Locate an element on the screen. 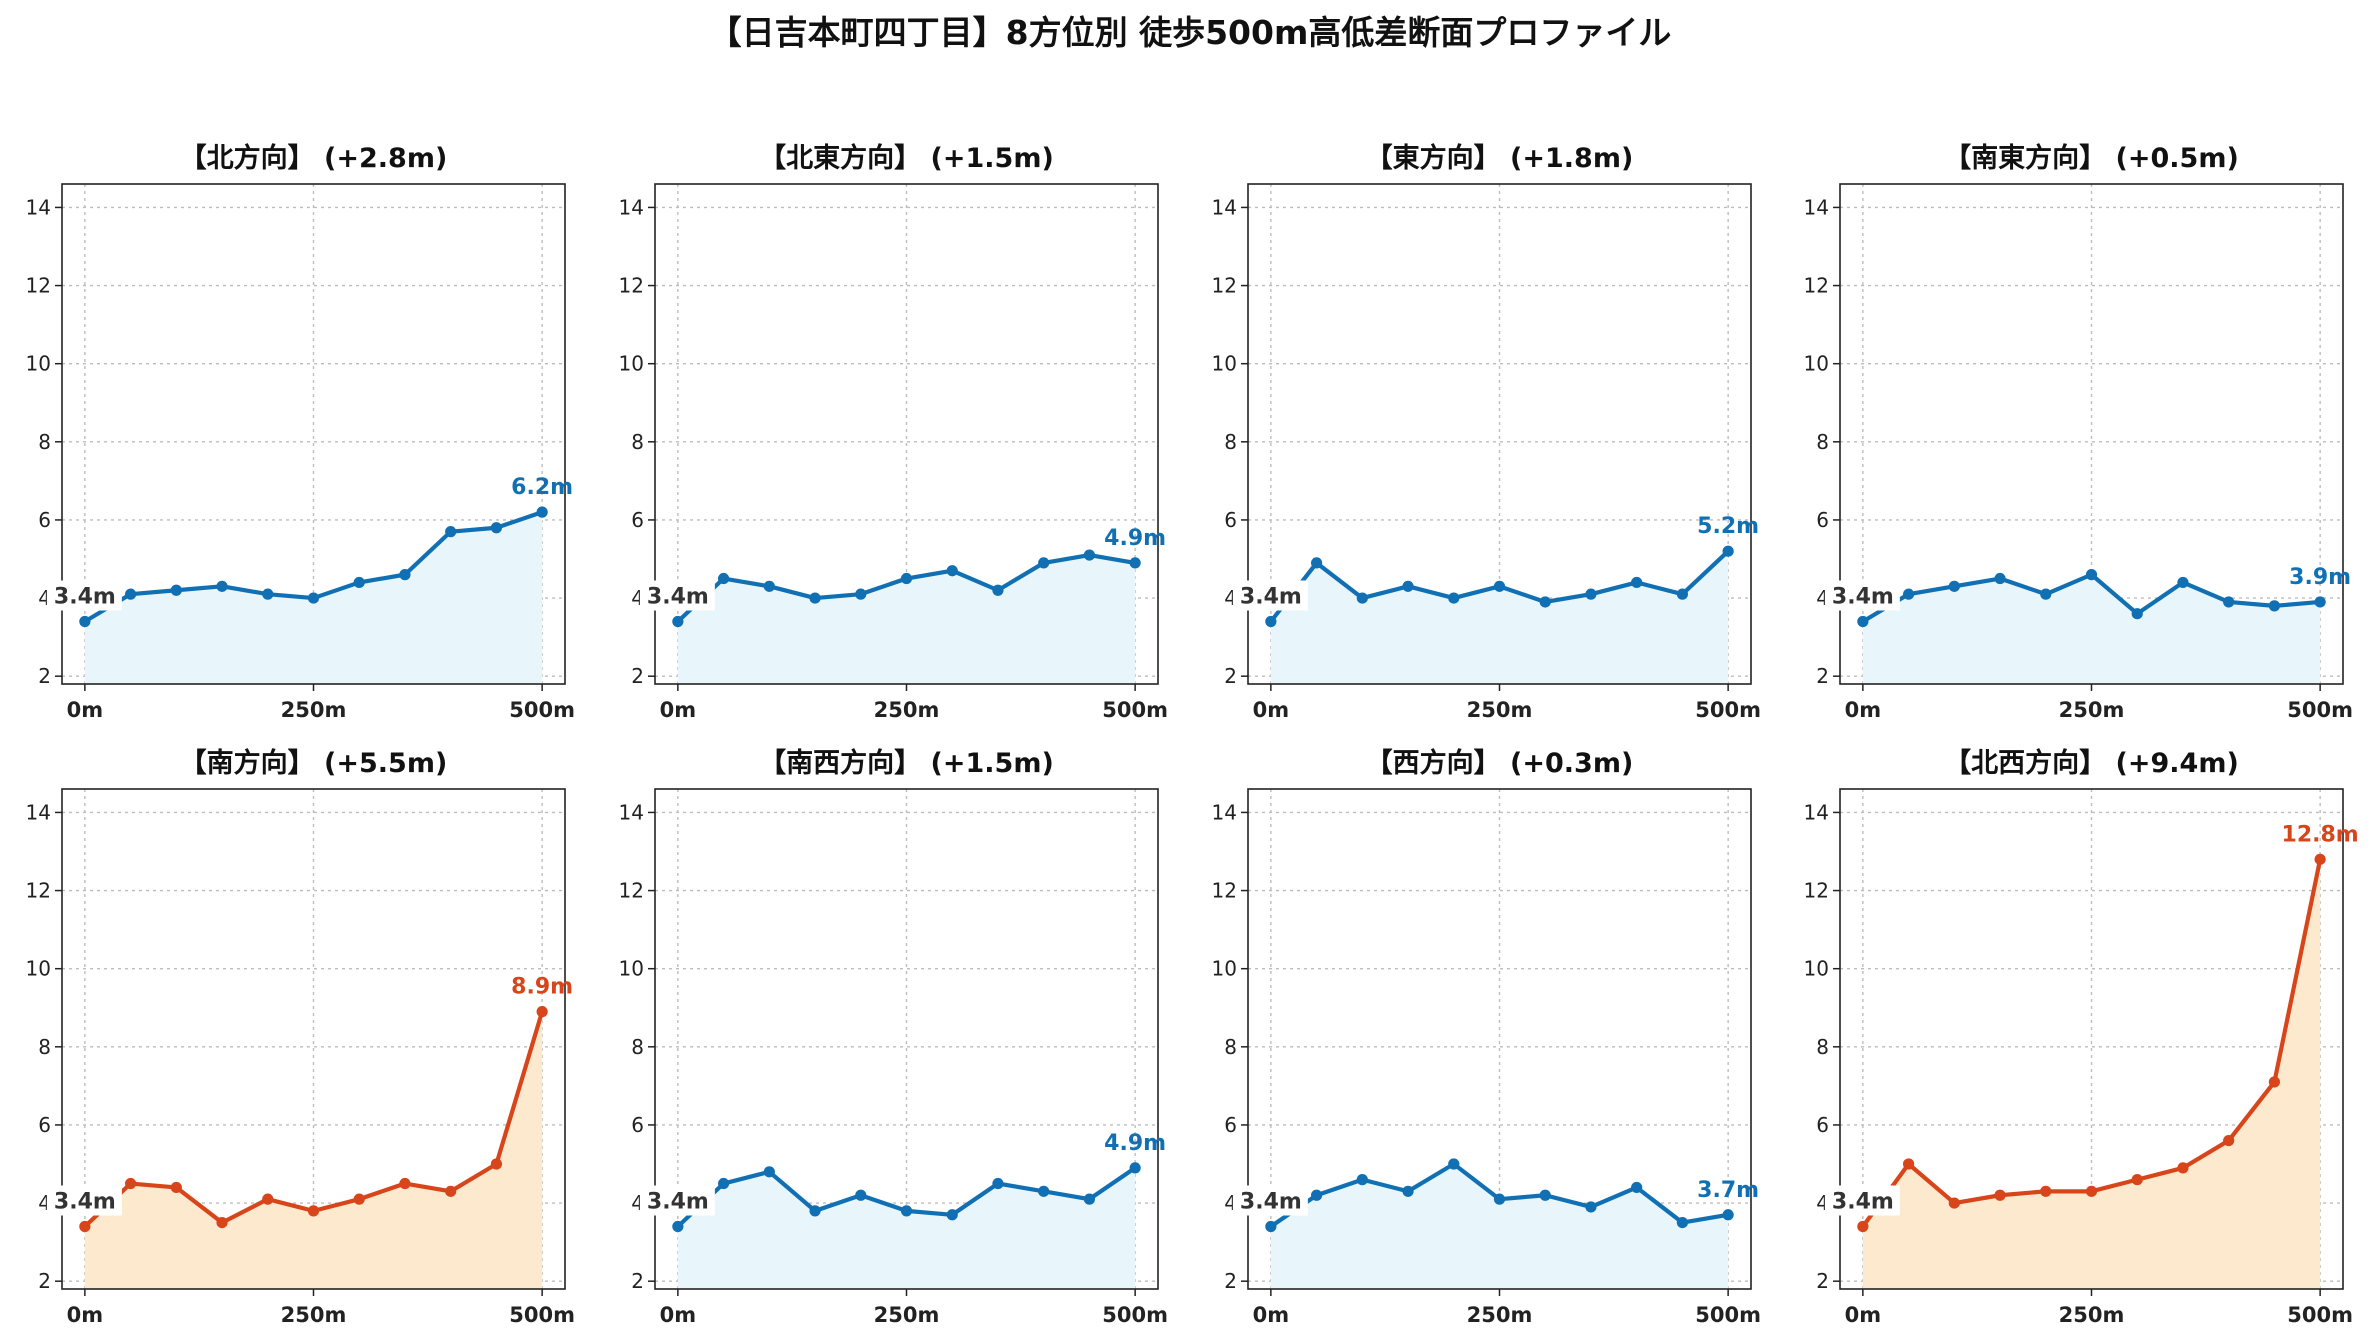 The image size is (2380, 1340). panel-title: 【北西方向】 (+9.4m) is located at coordinates (2091, 763).